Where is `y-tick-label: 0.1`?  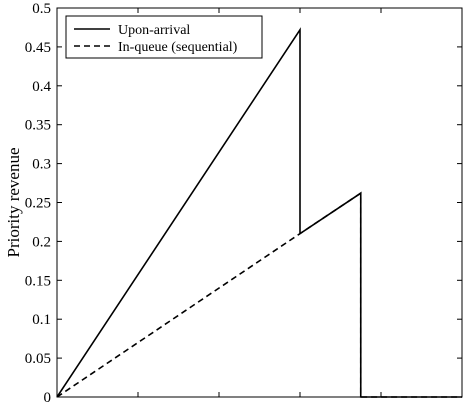
y-tick-label: 0.1 is located at coordinates (41, 320).